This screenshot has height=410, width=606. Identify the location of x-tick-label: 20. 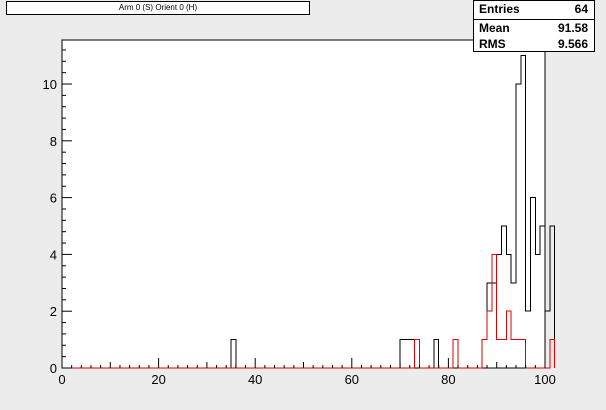
(158, 379).